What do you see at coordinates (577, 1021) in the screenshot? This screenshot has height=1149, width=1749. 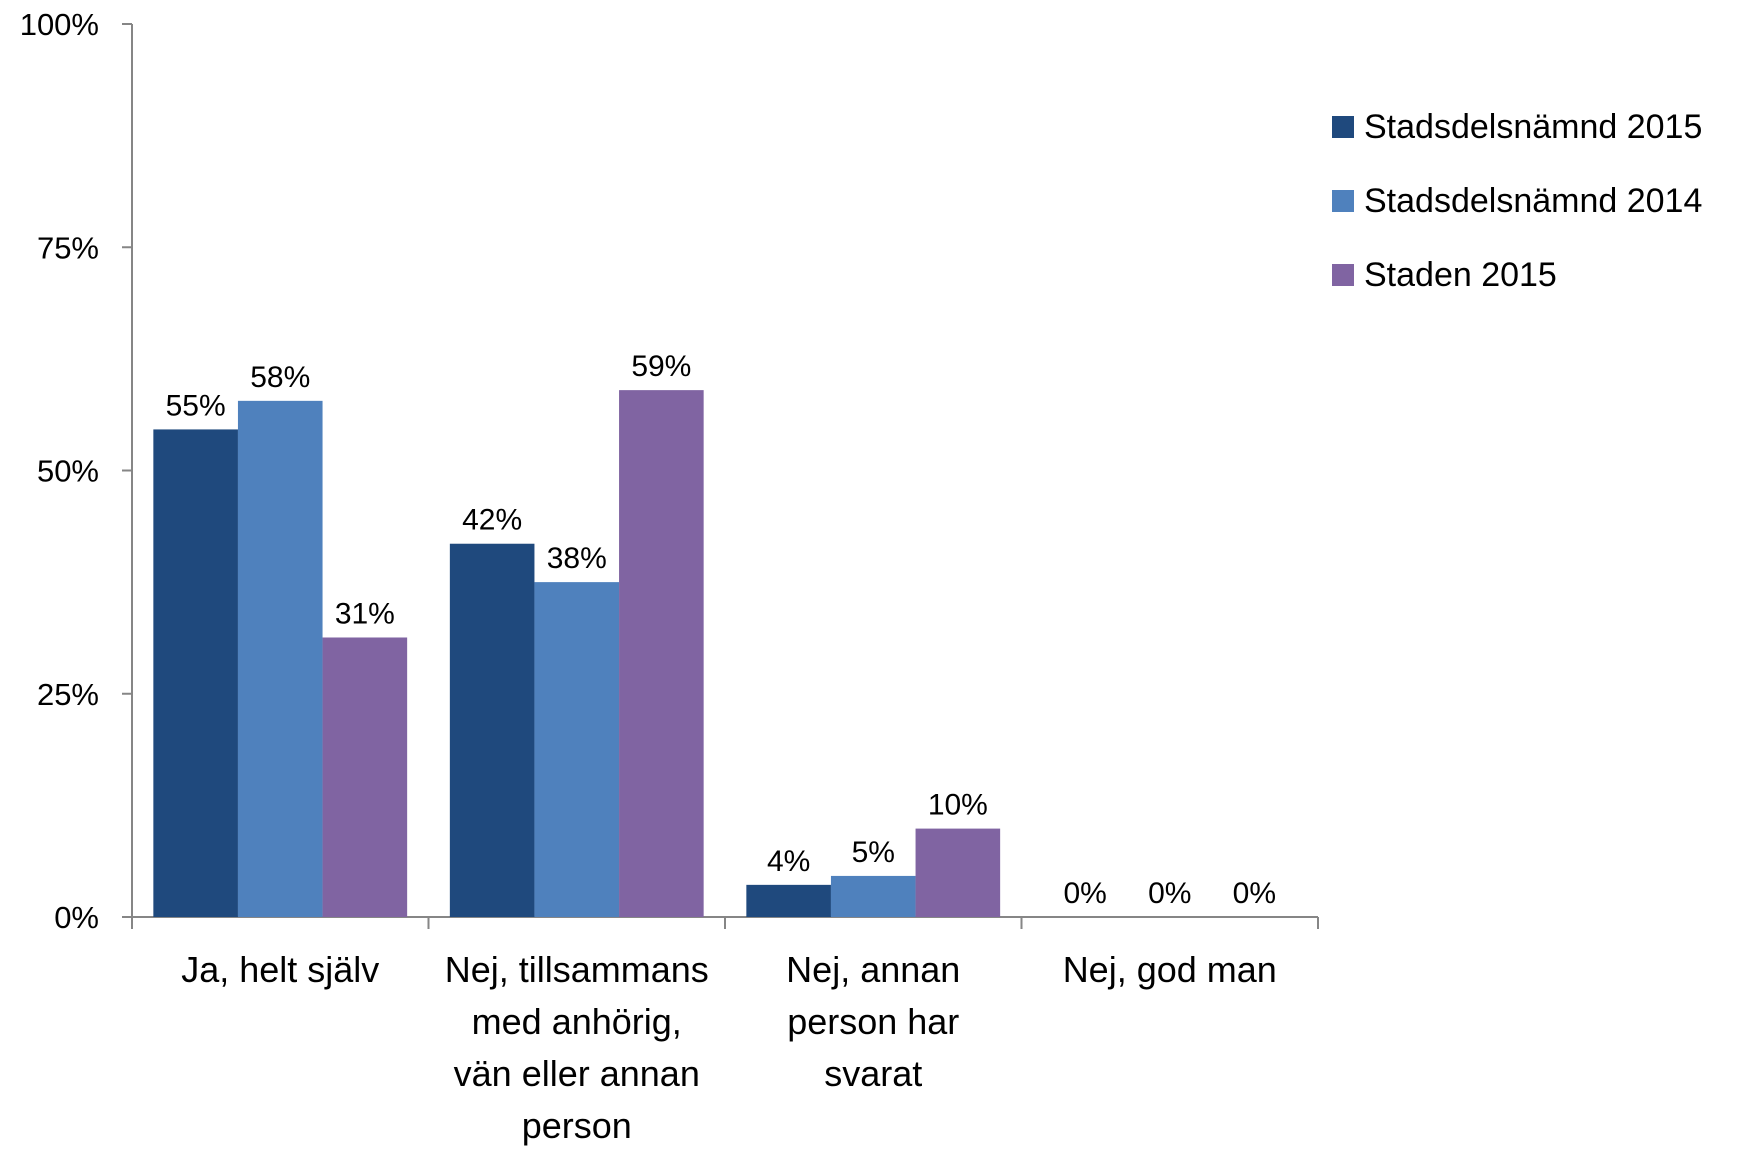 I see `x-category-label: med anhörig,` at bounding box center [577, 1021].